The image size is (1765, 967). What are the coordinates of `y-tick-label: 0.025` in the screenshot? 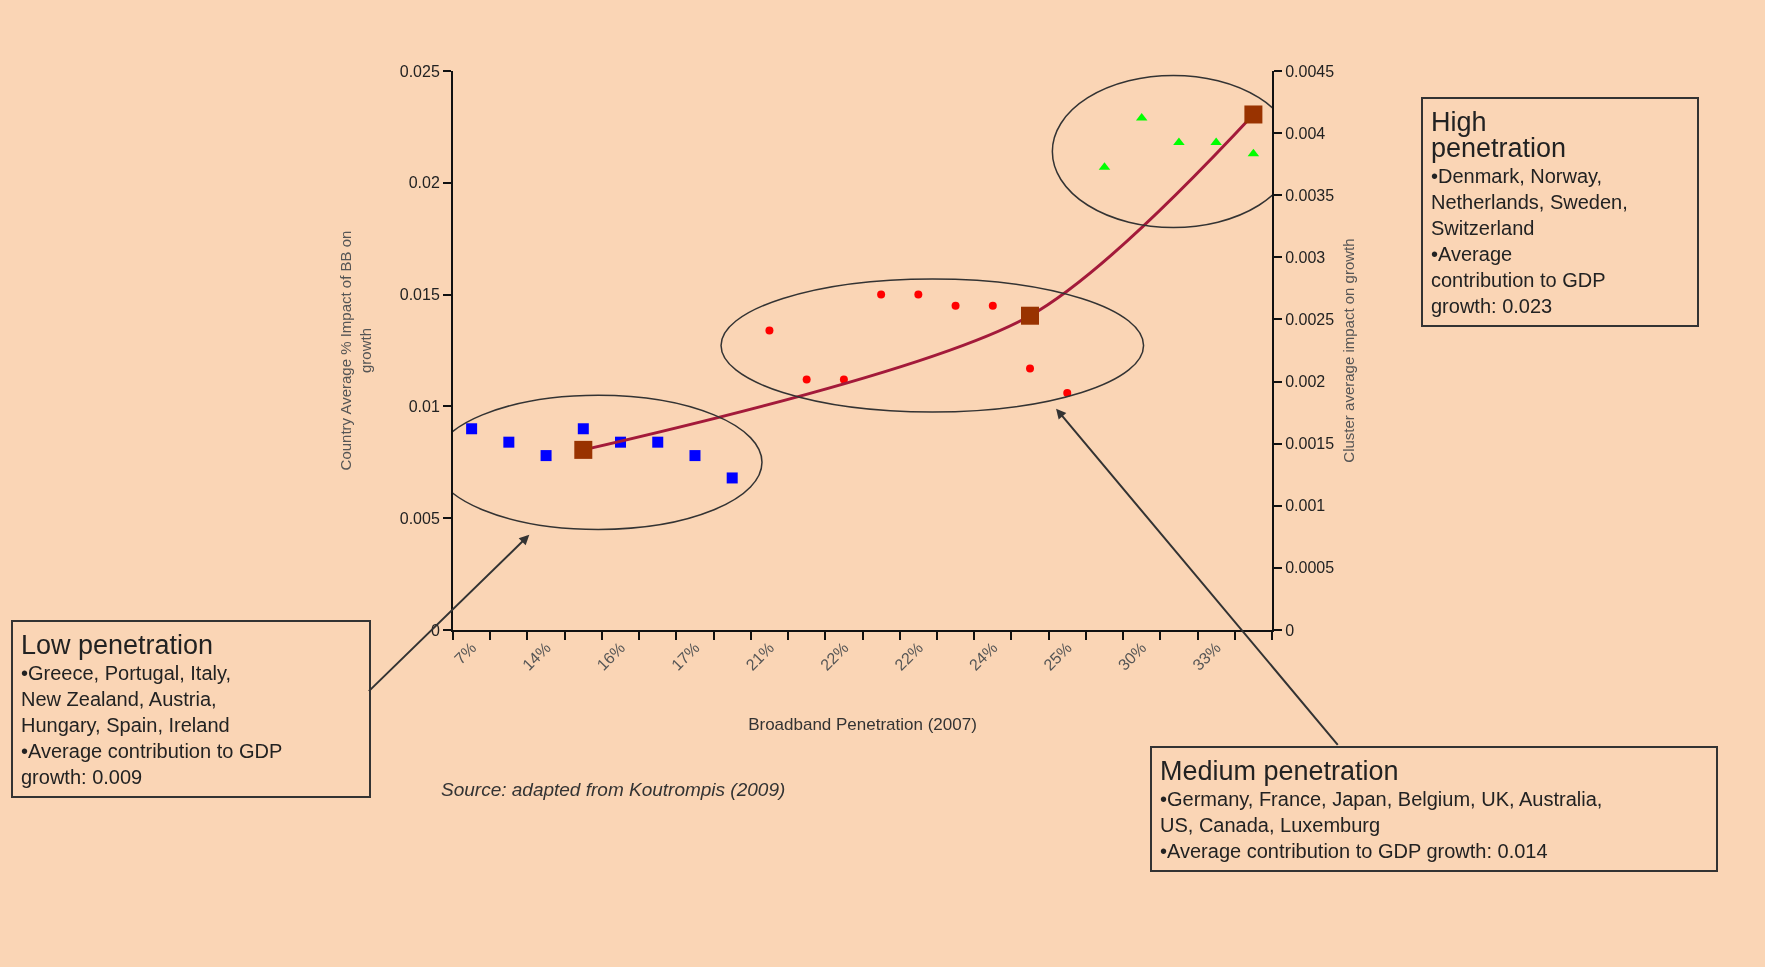 It's located at (419, 71).